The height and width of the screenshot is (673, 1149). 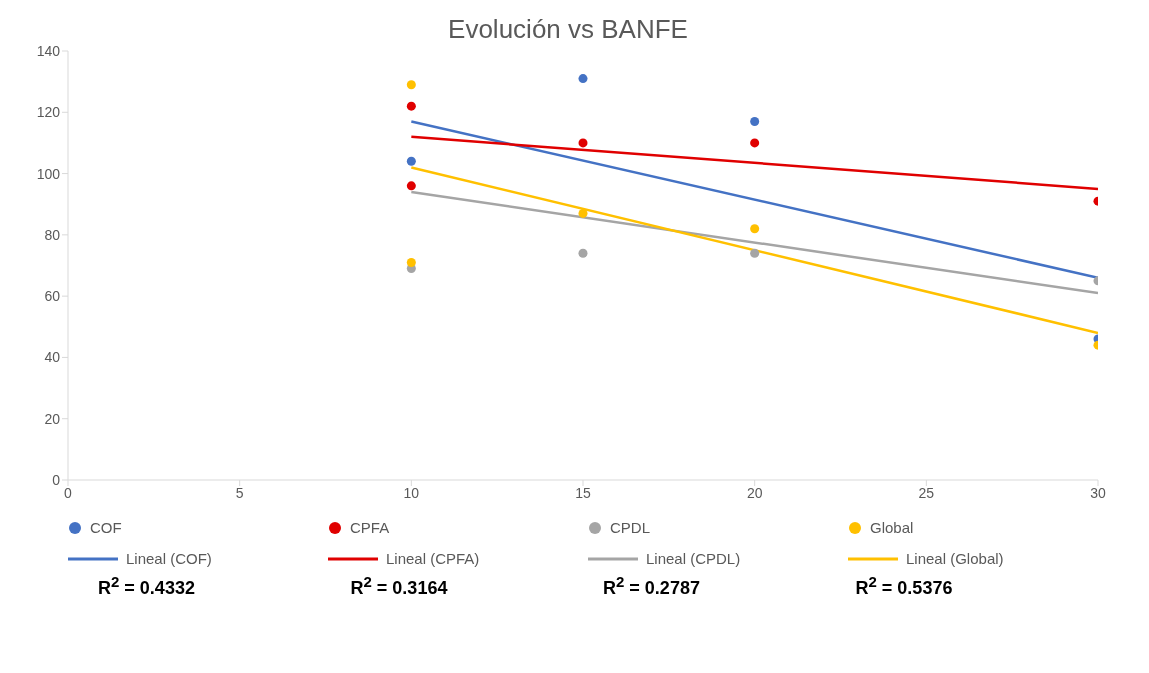 I want to click on text: R$^{2}$ = 0.2787, so click(x=652, y=586).